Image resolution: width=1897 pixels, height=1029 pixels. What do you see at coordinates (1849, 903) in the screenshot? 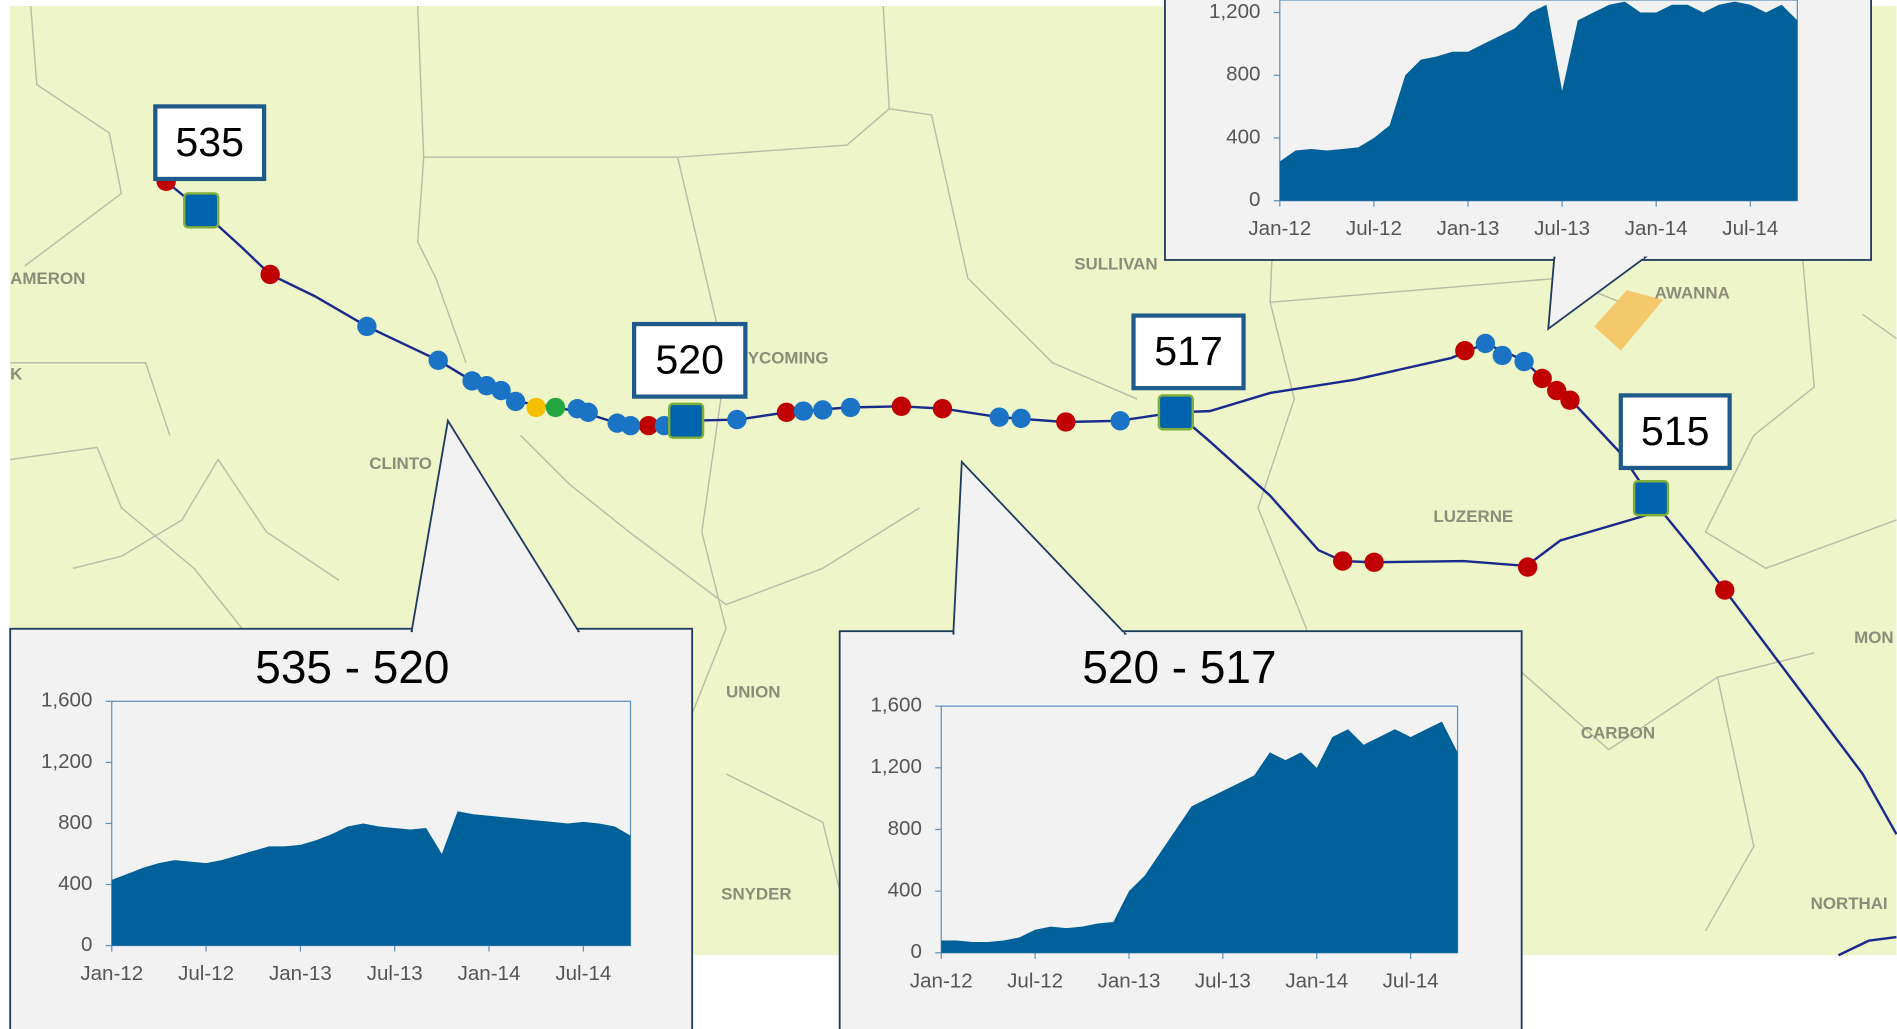
I see `county-label: NORTHAI` at bounding box center [1849, 903].